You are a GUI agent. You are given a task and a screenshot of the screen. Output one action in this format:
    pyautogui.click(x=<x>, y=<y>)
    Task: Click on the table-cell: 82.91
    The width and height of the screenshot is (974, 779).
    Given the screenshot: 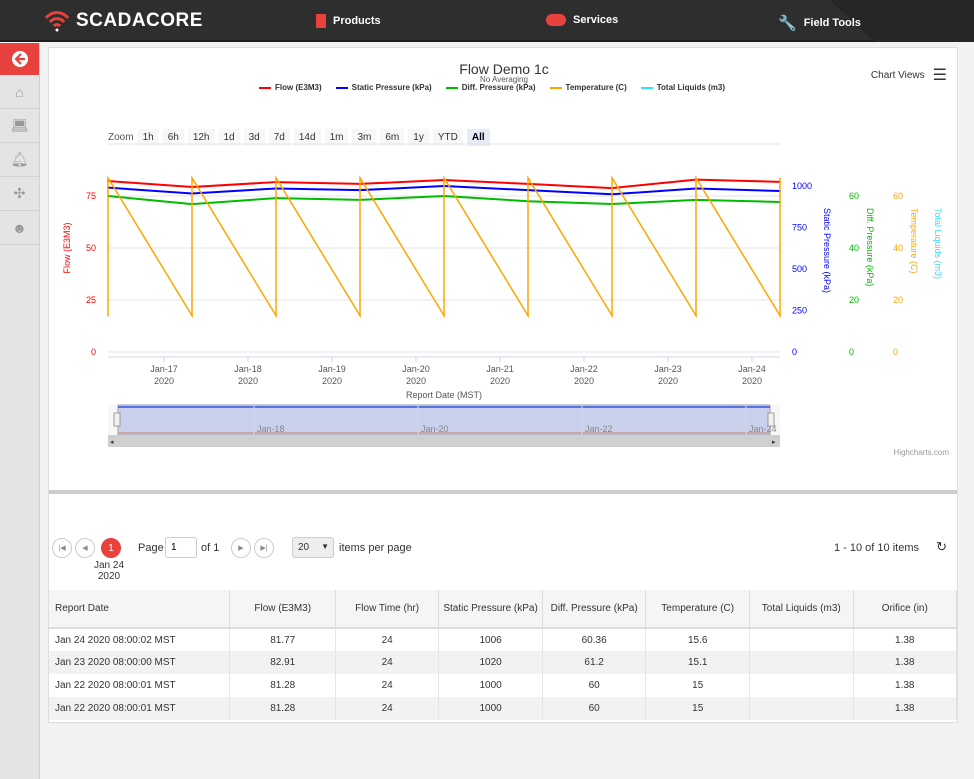 What is the action you would take?
    pyautogui.click(x=282, y=662)
    